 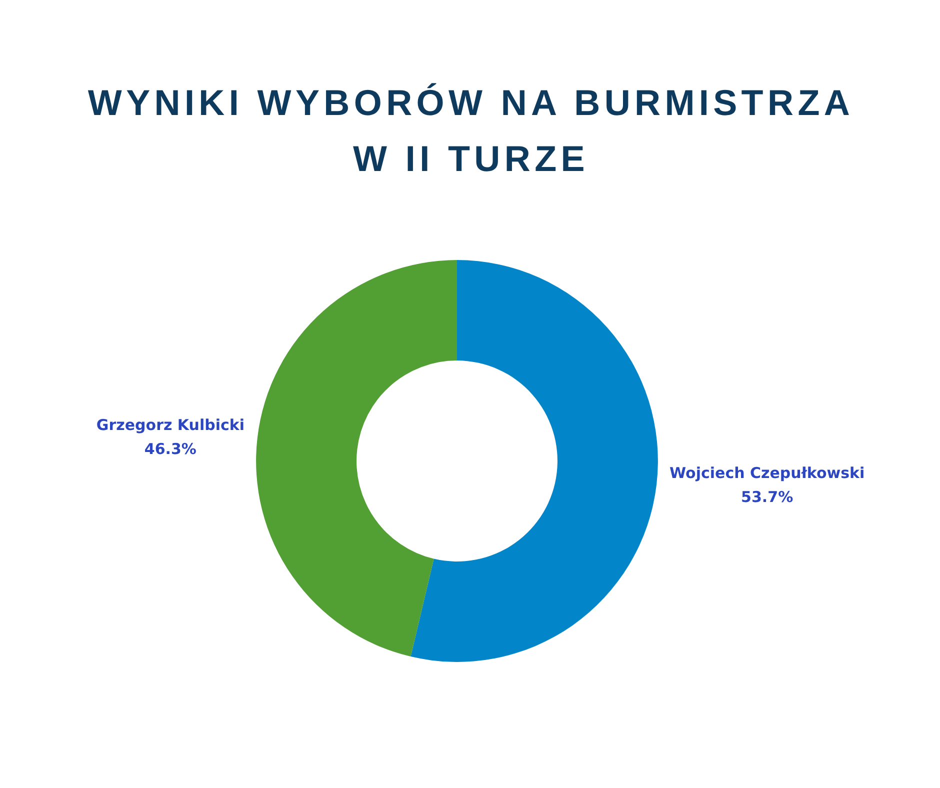 I want to click on slice-label: Grzegorz Kulbicki, so click(x=170, y=425).